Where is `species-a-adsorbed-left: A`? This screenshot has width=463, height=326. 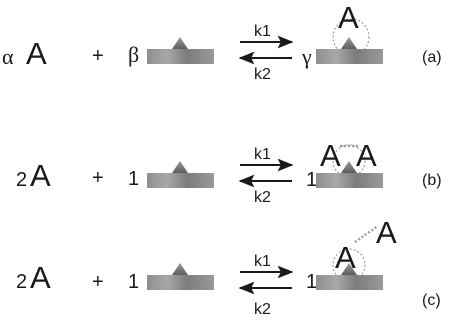 species-a-adsorbed-left: A is located at coordinates (330, 155).